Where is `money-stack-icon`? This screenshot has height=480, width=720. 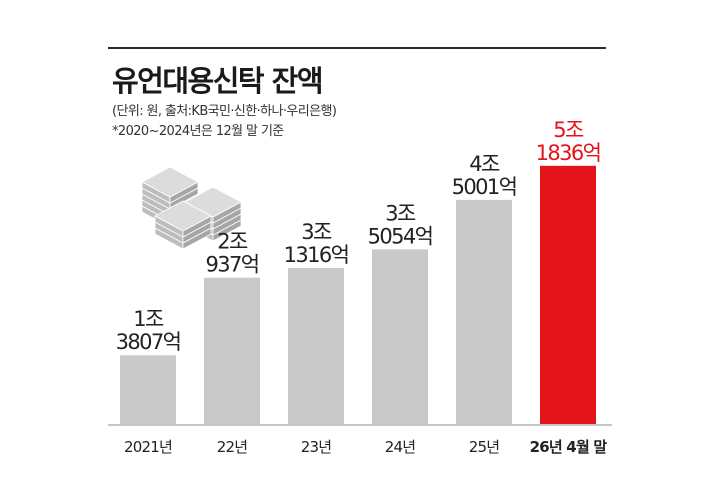
money-stack-icon is located at coordinates (191, 208).